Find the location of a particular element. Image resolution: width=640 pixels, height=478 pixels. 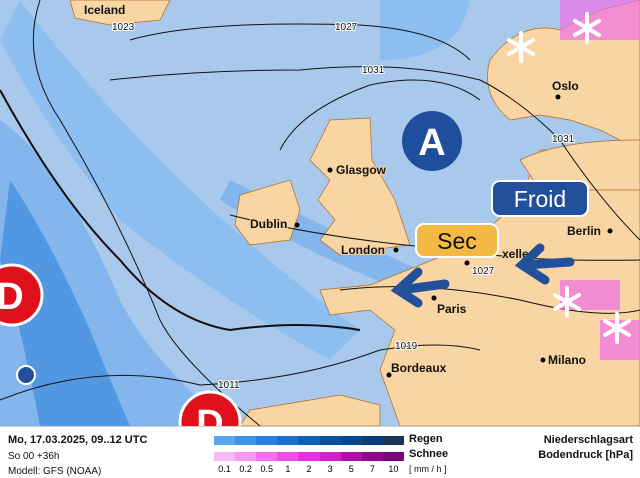

model-name: Modell: GFS (NOAA) is located at coordinates (55, 471).